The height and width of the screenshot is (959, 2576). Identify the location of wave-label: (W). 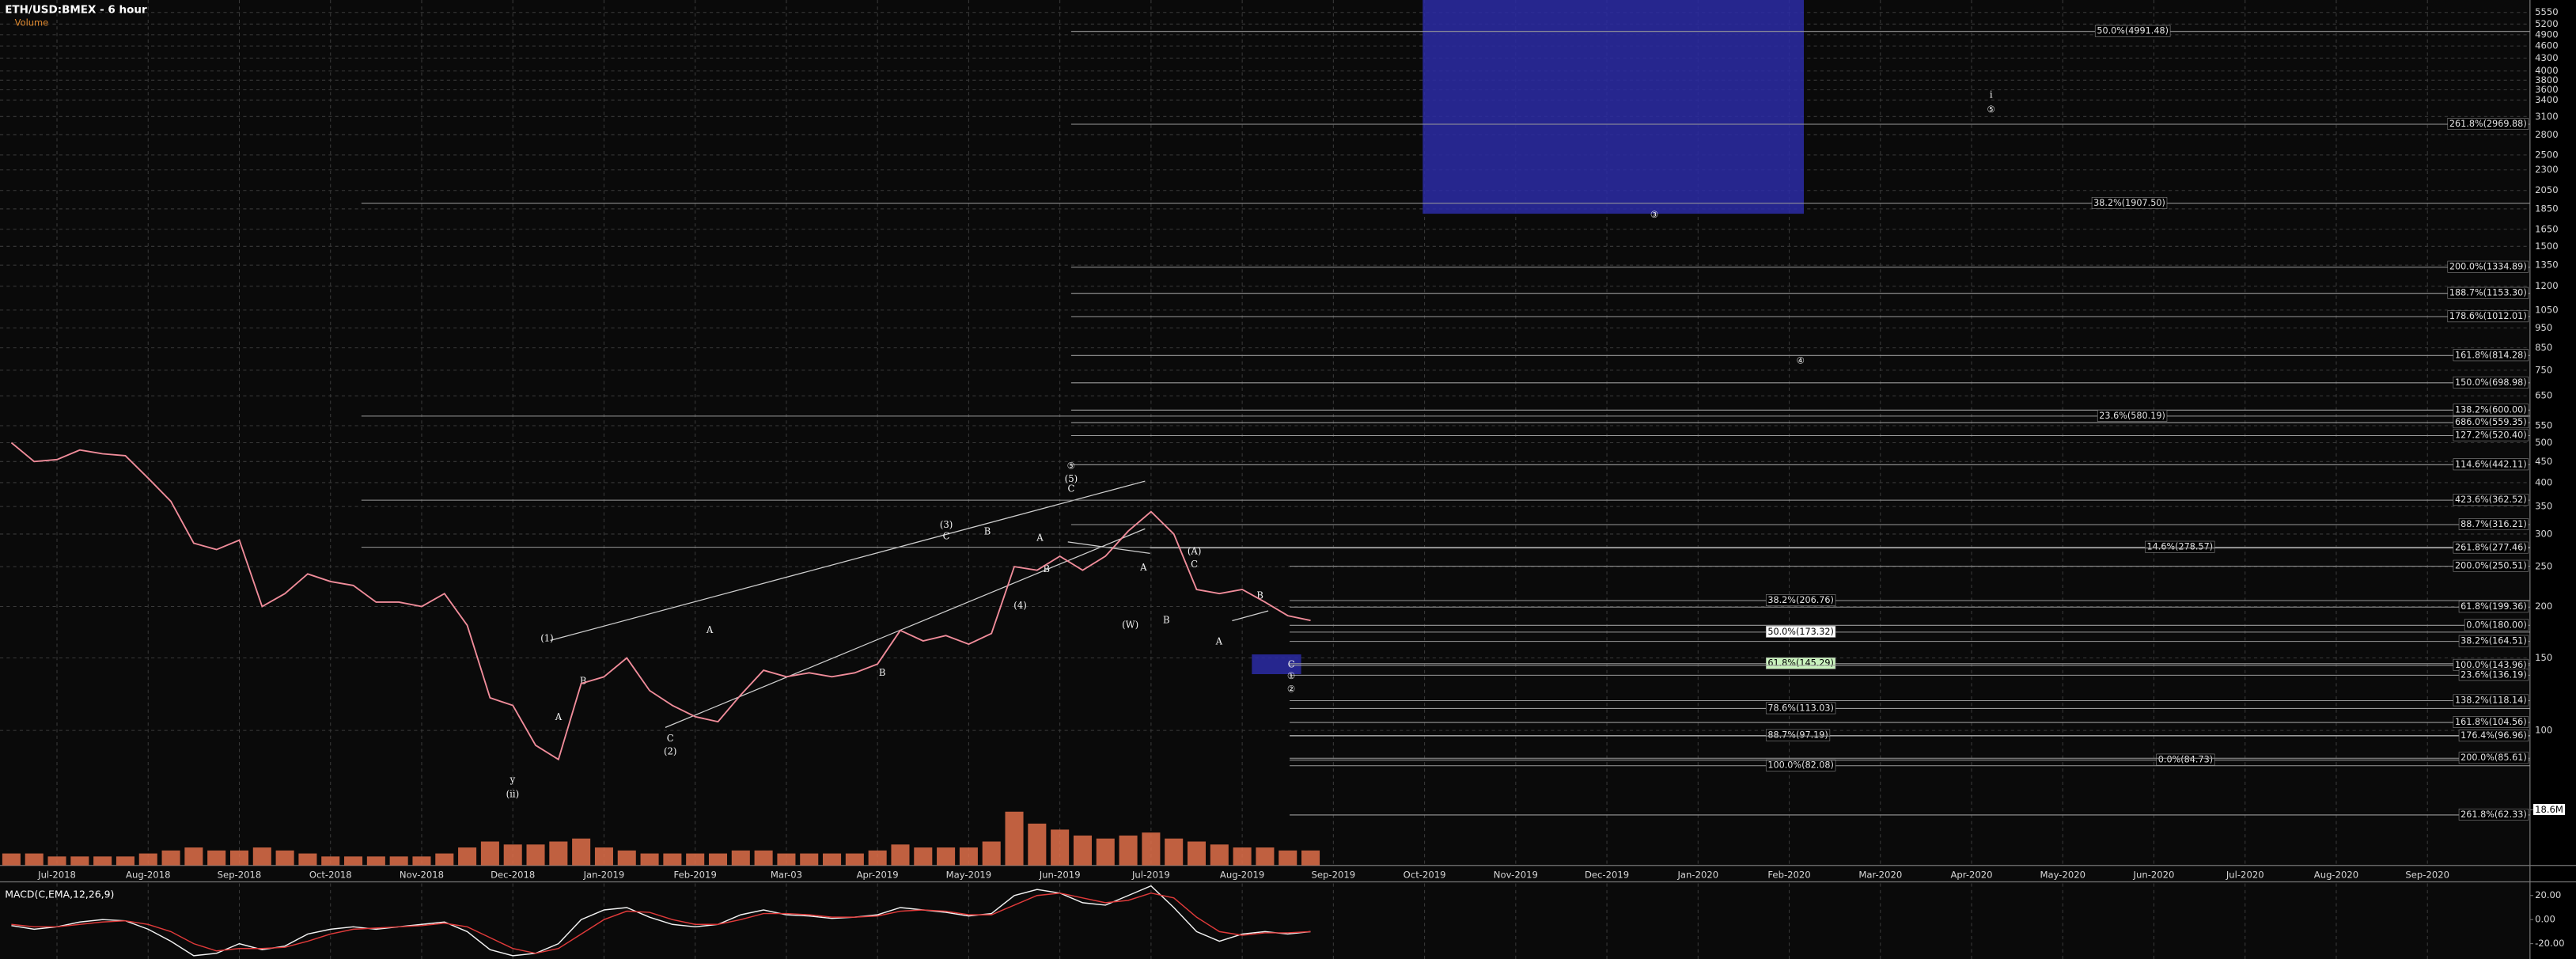
(1130, 625).